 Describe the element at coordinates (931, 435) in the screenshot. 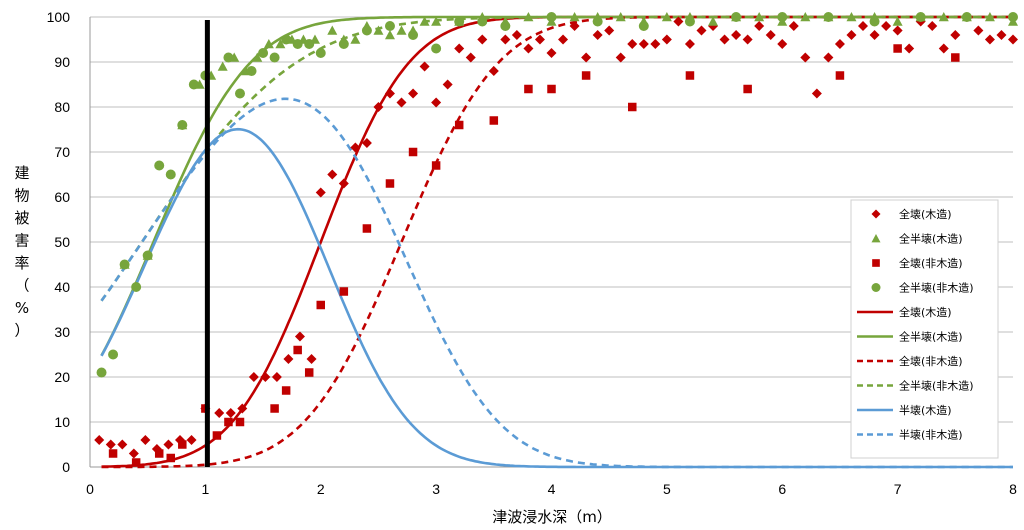

I see `legend-label: 半壊(非木造)` at that location.